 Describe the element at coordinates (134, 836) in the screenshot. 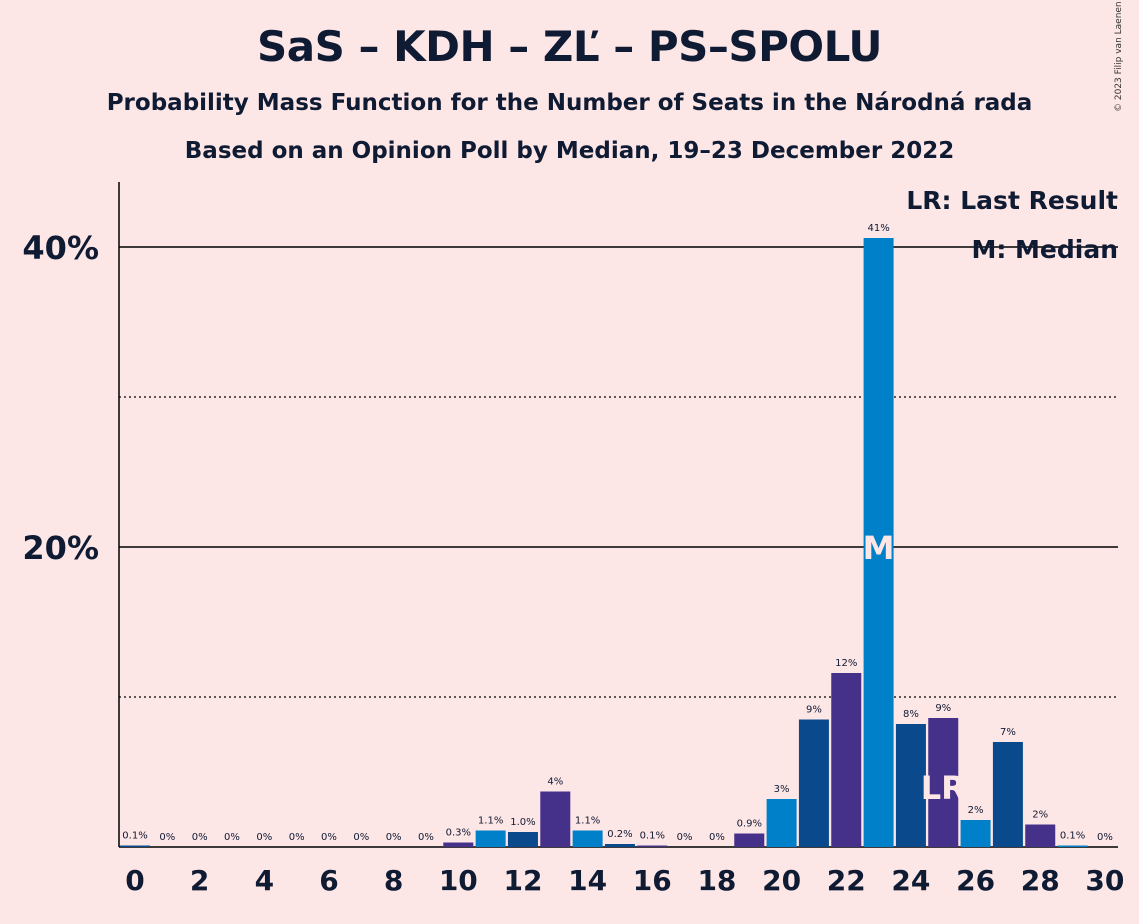

I see `data-label-seats-0: 0.1%` at that location.